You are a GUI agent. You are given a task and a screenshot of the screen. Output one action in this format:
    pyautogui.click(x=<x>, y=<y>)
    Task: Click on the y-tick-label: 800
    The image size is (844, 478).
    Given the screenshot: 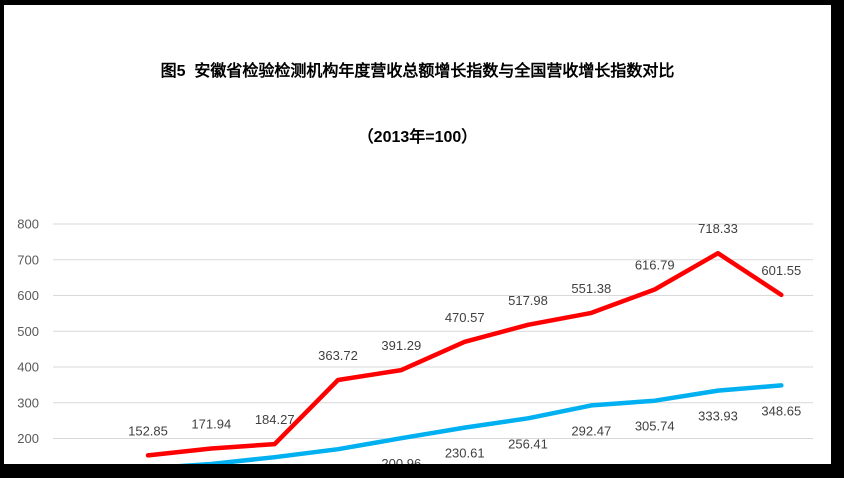 What is the action you would take?
    pyautogui.click(x=28, y=224)
    